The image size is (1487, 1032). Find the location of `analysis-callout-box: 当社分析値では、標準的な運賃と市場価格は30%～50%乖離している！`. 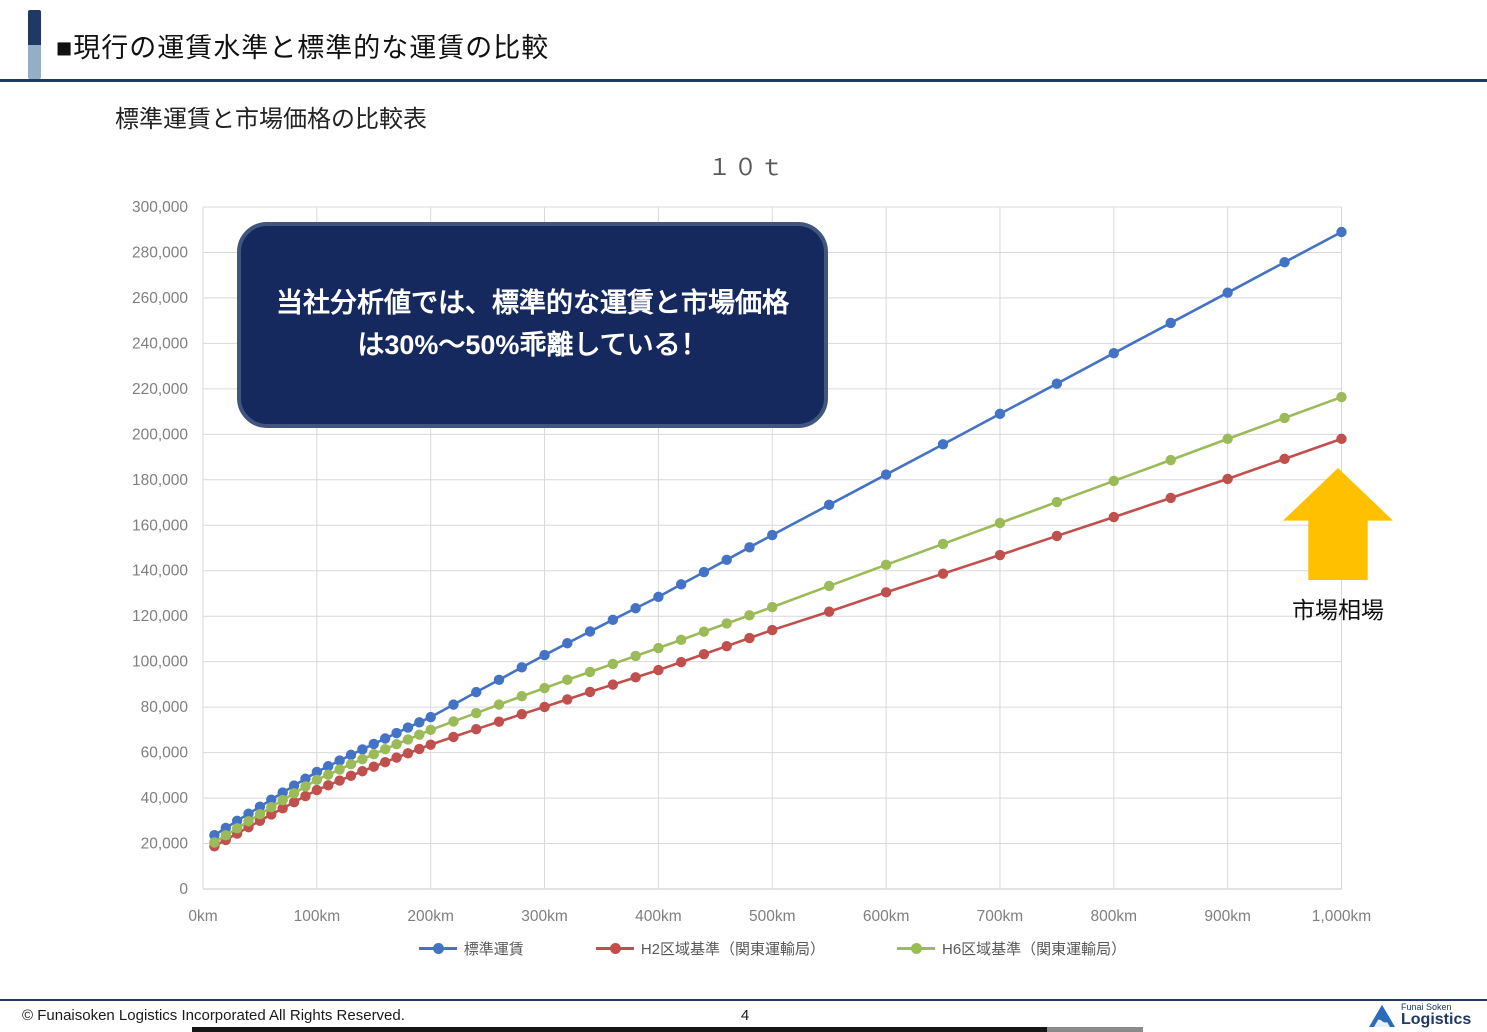

analysis-callout-box: 当社分析値では、標準的な運賃と市場価格は30%～50%乖離している！ is located at coordinates (532, 325).